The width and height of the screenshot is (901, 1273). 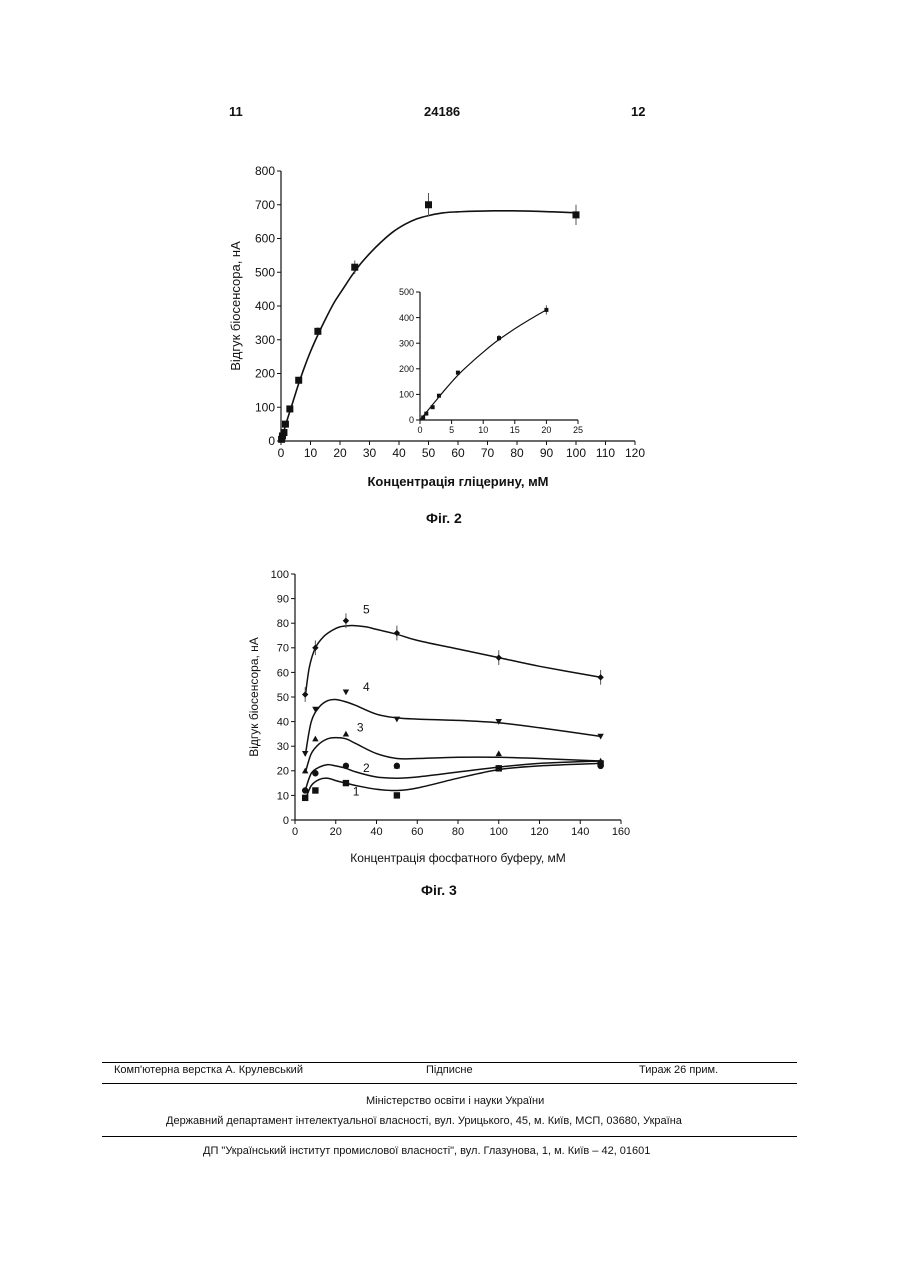 I want to click on footer-rule-bottom, so click(x=449, y=1136).